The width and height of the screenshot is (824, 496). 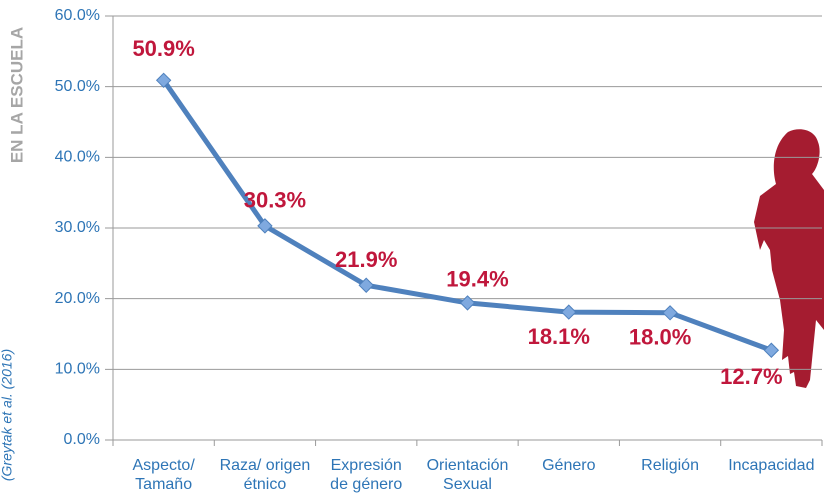 I want to click on y-tick-label: 50.0%, so click(x=77, y=86).